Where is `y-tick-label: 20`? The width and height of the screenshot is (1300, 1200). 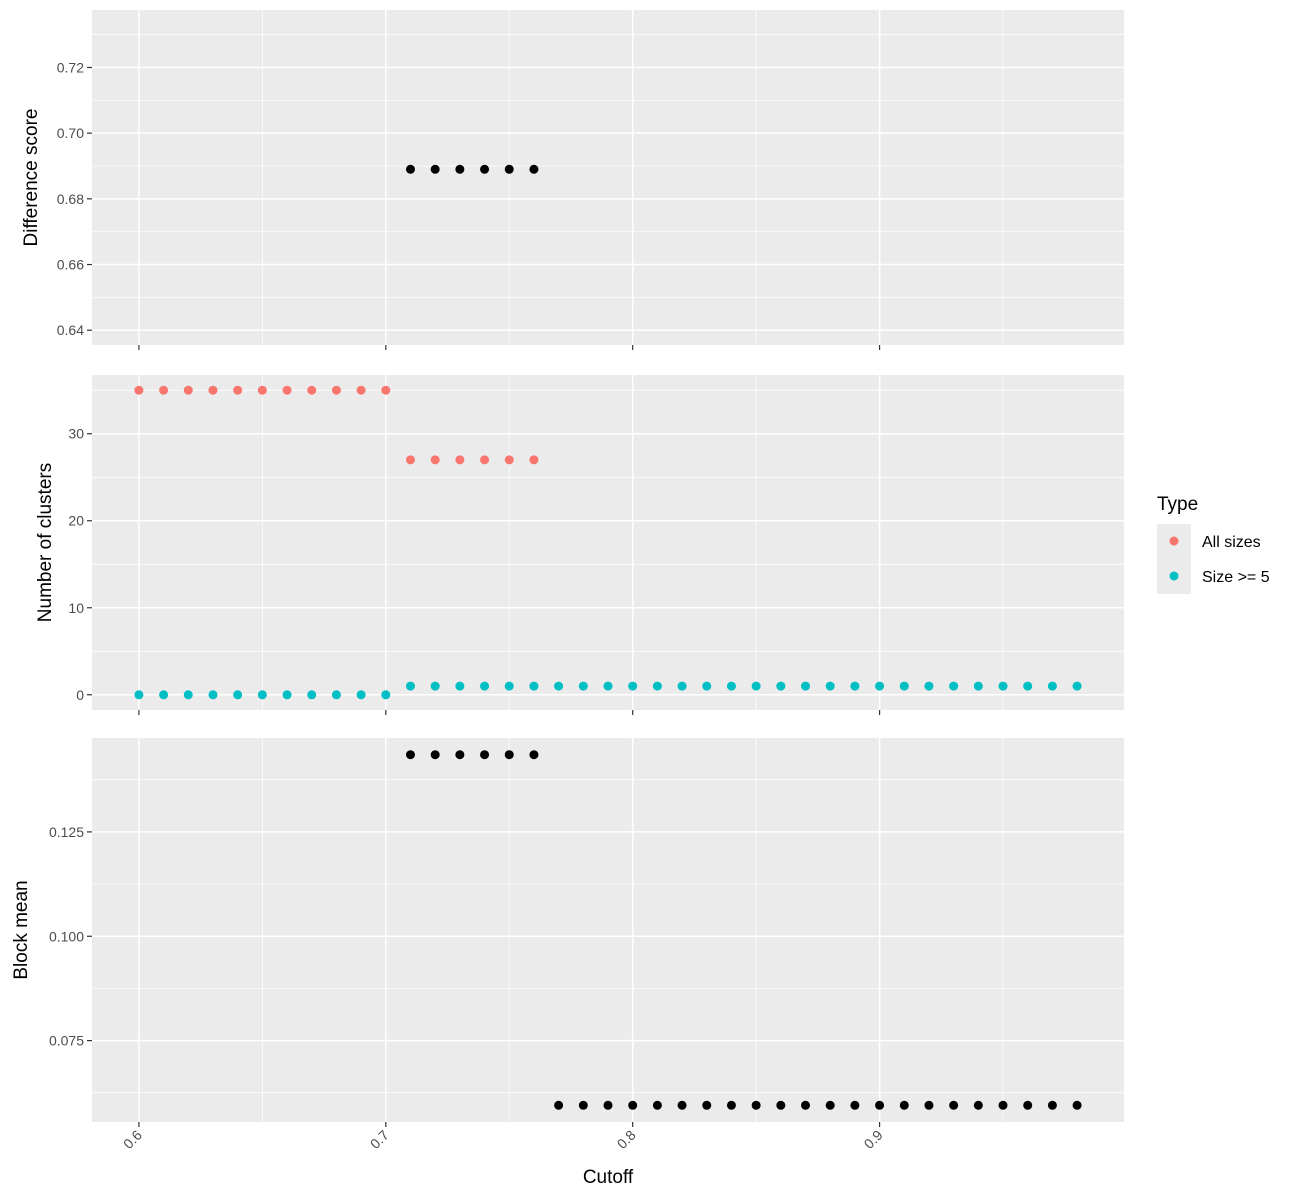 y-tick-label: 20 is located at coordinates (76, 521).